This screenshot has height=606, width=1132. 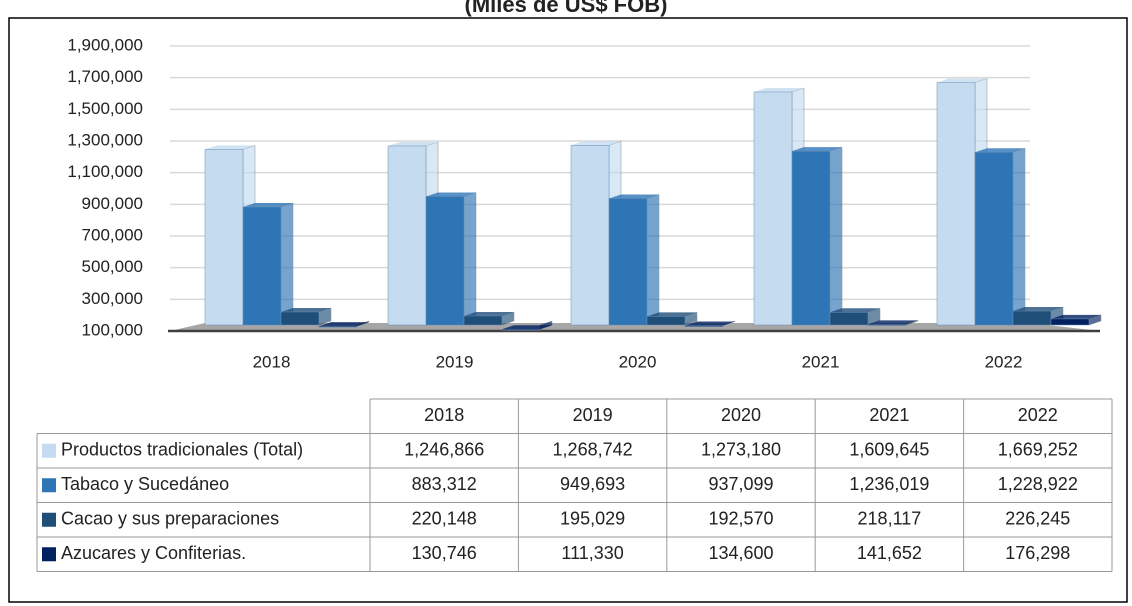 I want to click on y-tick-label: 1,100,000, so click(x=105, y=171).